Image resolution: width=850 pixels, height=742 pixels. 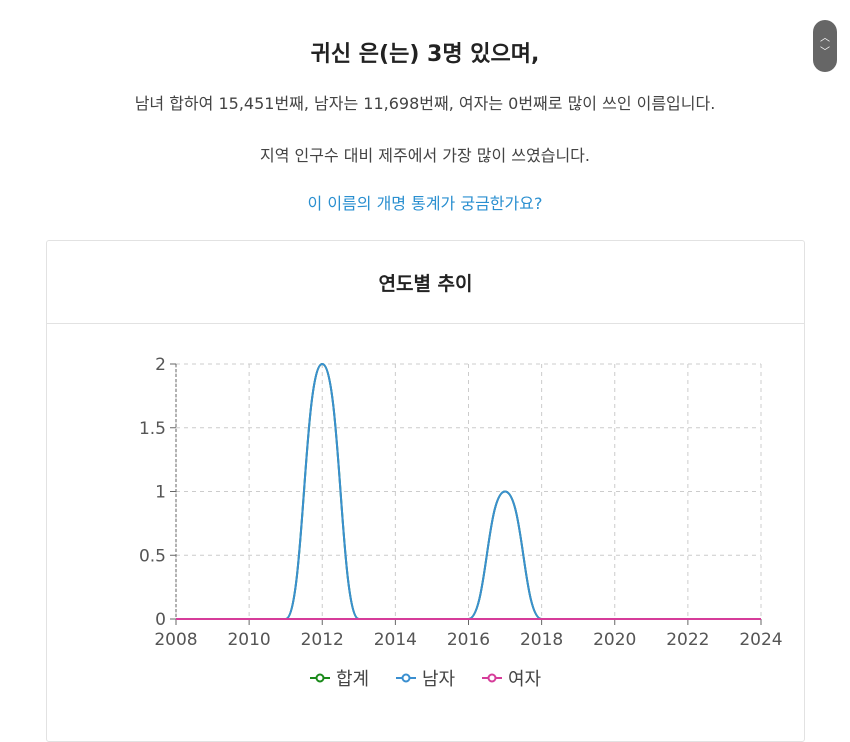 I want to click on x-tick-label: 2008, so click(x=175, y=640).